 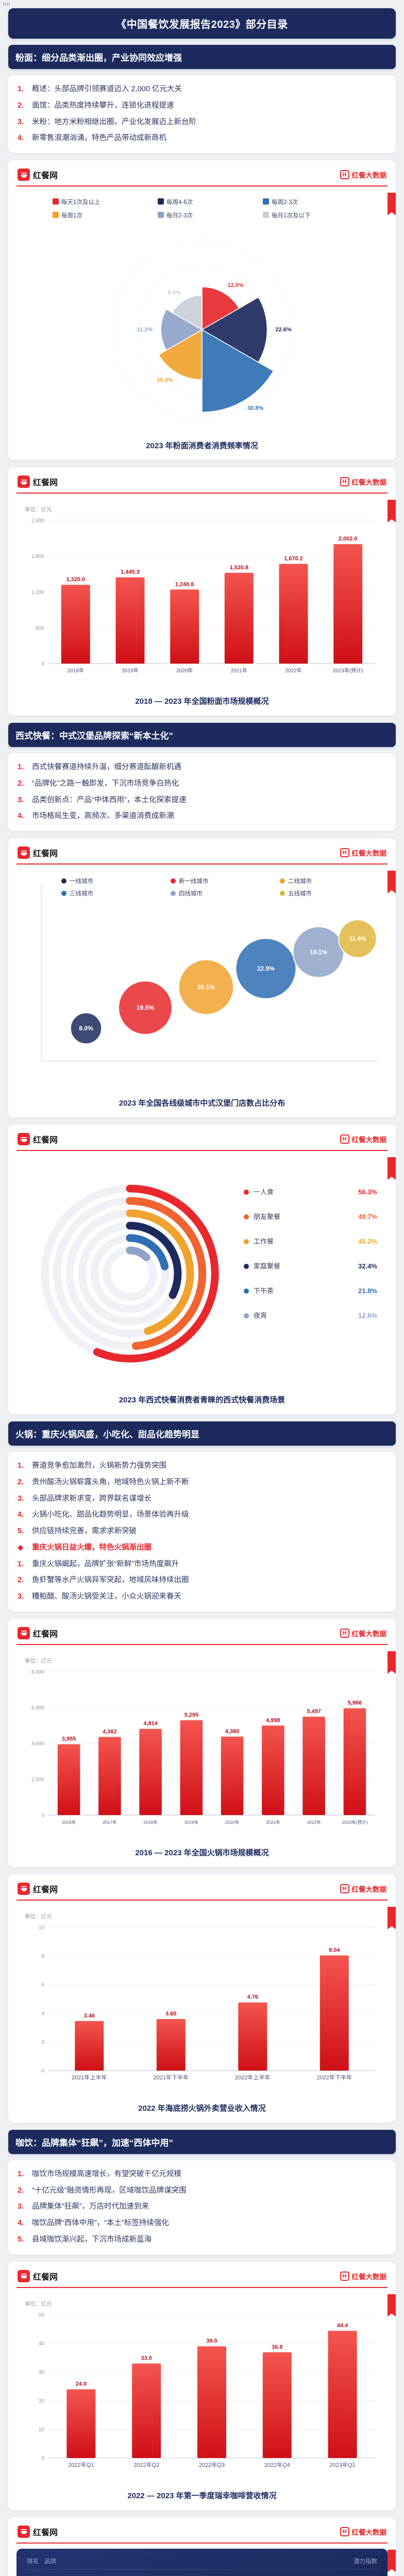 What do you see at coordinates (92, 2239) in the screenshot?
I see `bullet-text: 县域咖饮渐兴起，下沉市场成新蓝海` at bounding box center [92, 2239].